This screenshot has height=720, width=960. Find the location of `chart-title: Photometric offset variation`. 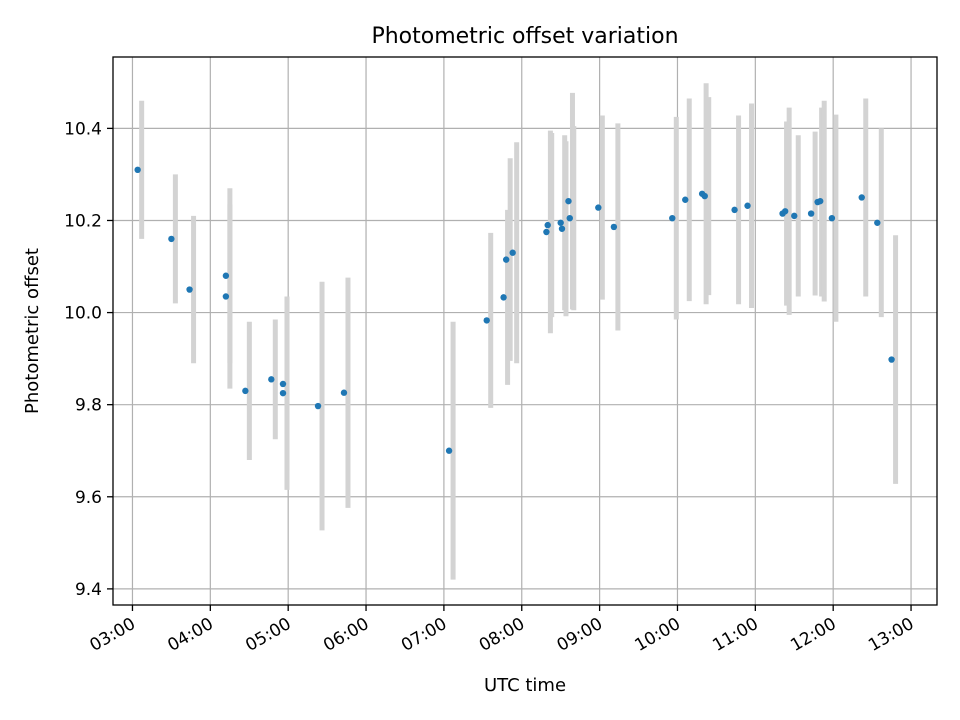

chart-title: Photometric offset variation is located at coordinates (524, 36).